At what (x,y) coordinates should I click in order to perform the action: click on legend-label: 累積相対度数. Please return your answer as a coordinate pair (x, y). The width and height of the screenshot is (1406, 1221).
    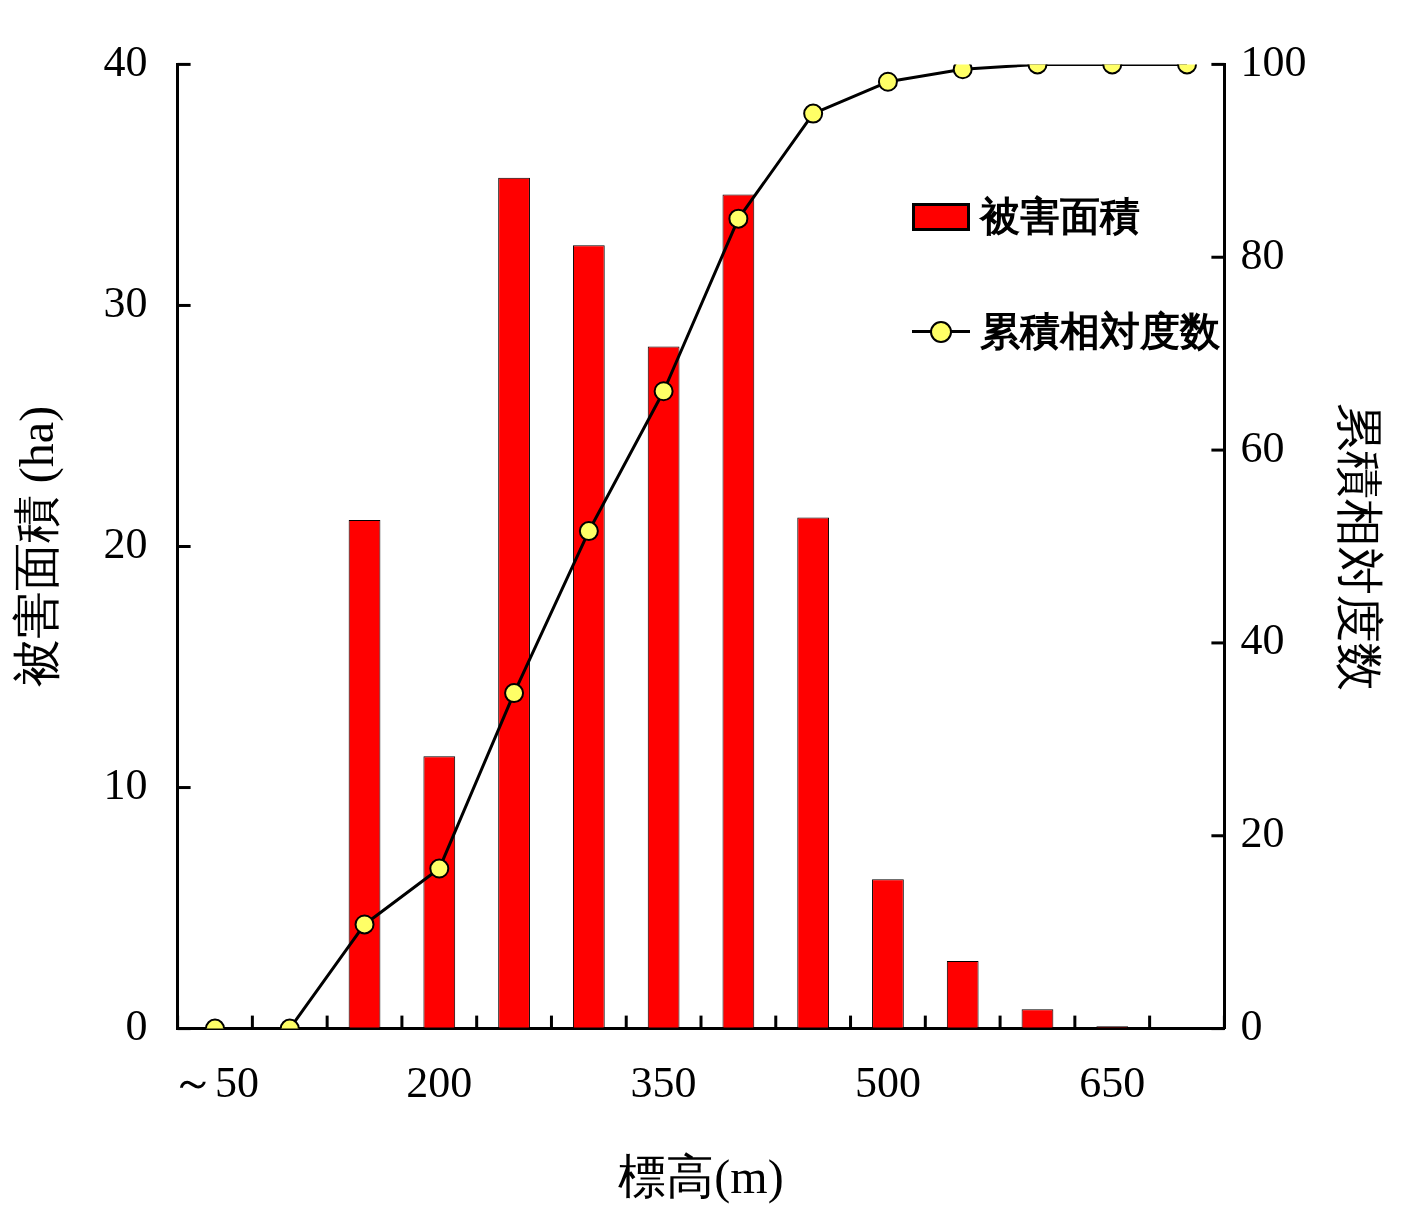
    Looking at the image, I should click on (1100, 332).